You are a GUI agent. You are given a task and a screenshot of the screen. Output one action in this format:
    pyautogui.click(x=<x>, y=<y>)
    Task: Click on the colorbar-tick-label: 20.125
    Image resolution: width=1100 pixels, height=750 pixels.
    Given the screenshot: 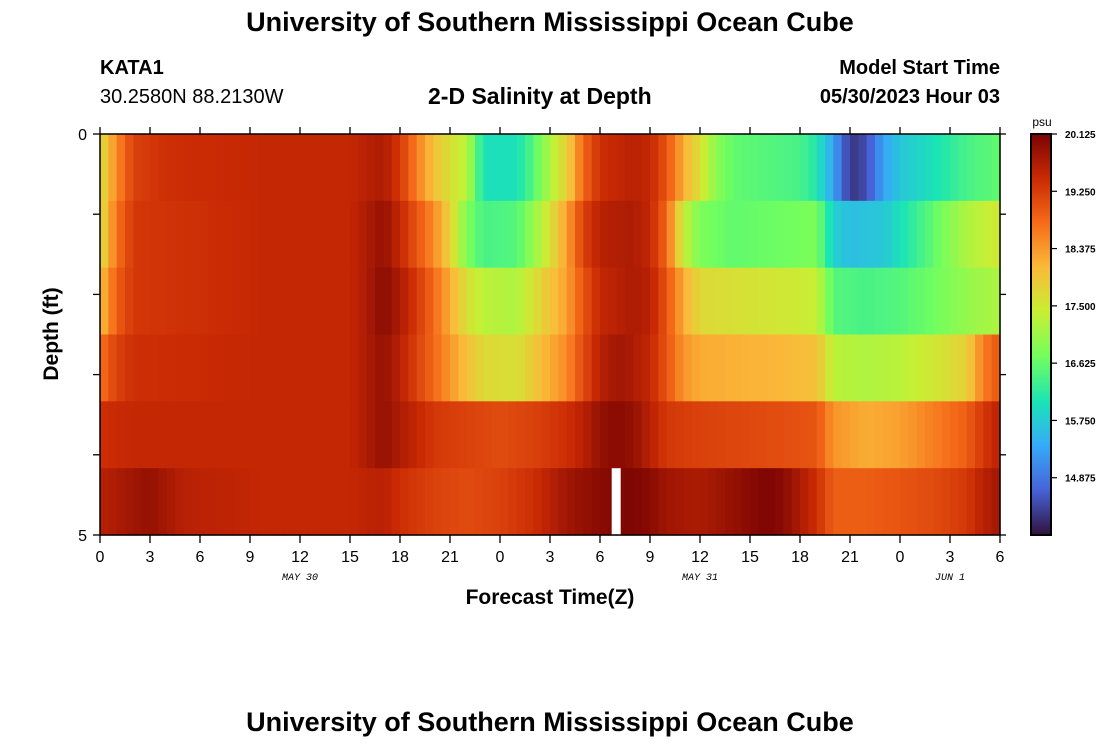 What is the action you would take?
    pyautogui.click(x=1080, y=135)
    